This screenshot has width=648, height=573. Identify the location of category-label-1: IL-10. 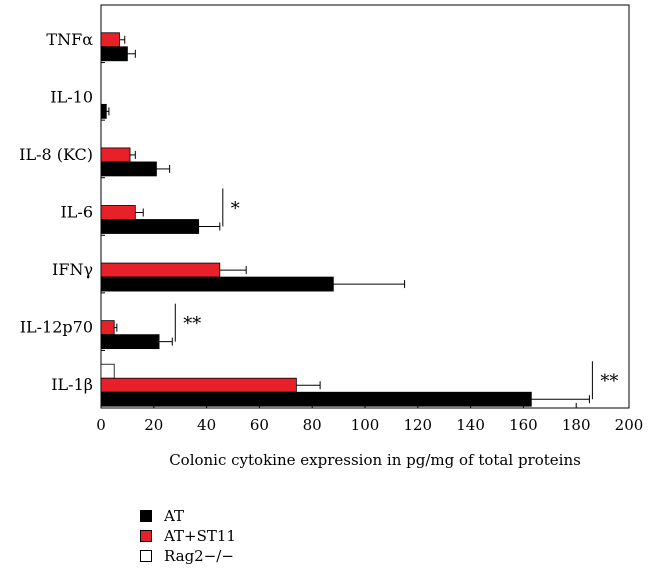
(71, 96).